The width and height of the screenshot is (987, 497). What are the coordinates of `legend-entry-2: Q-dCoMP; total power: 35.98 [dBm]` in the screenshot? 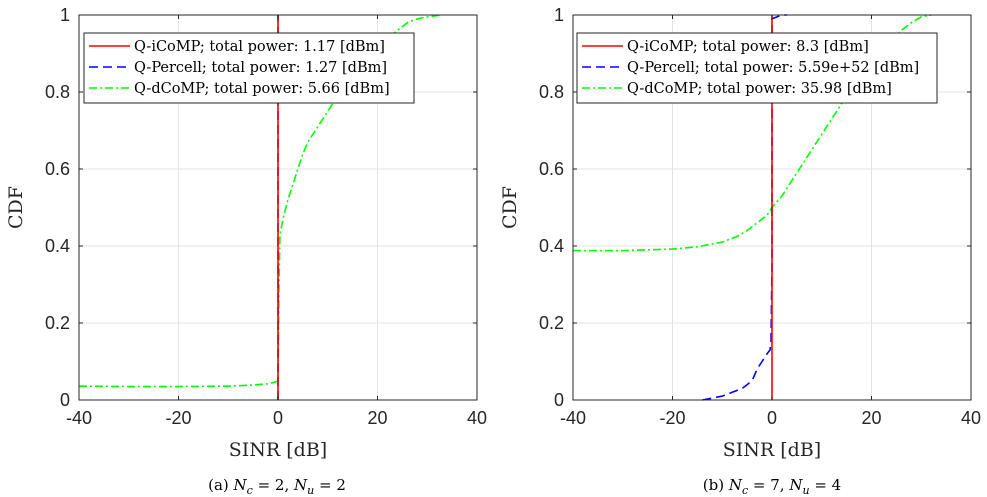 It's located at (759, 89).